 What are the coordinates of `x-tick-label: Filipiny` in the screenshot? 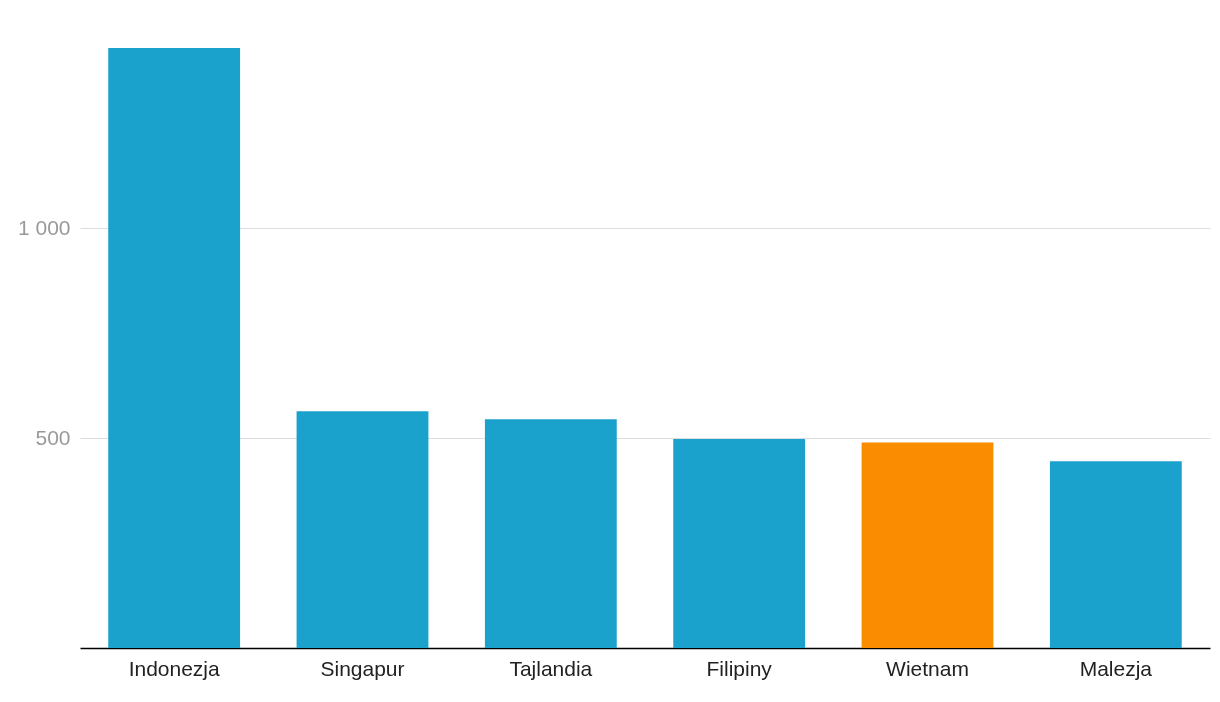 It's located at (739, 668).